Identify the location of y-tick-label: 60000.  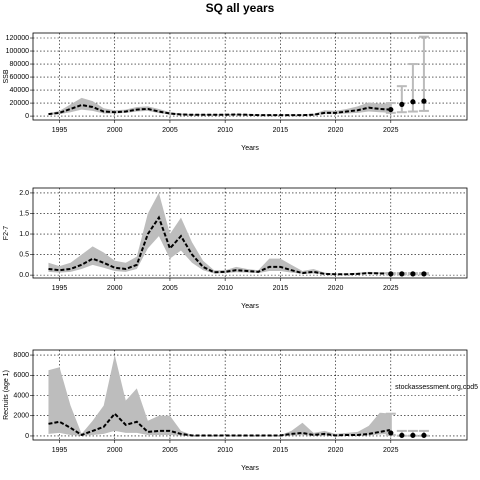
(20, 77).